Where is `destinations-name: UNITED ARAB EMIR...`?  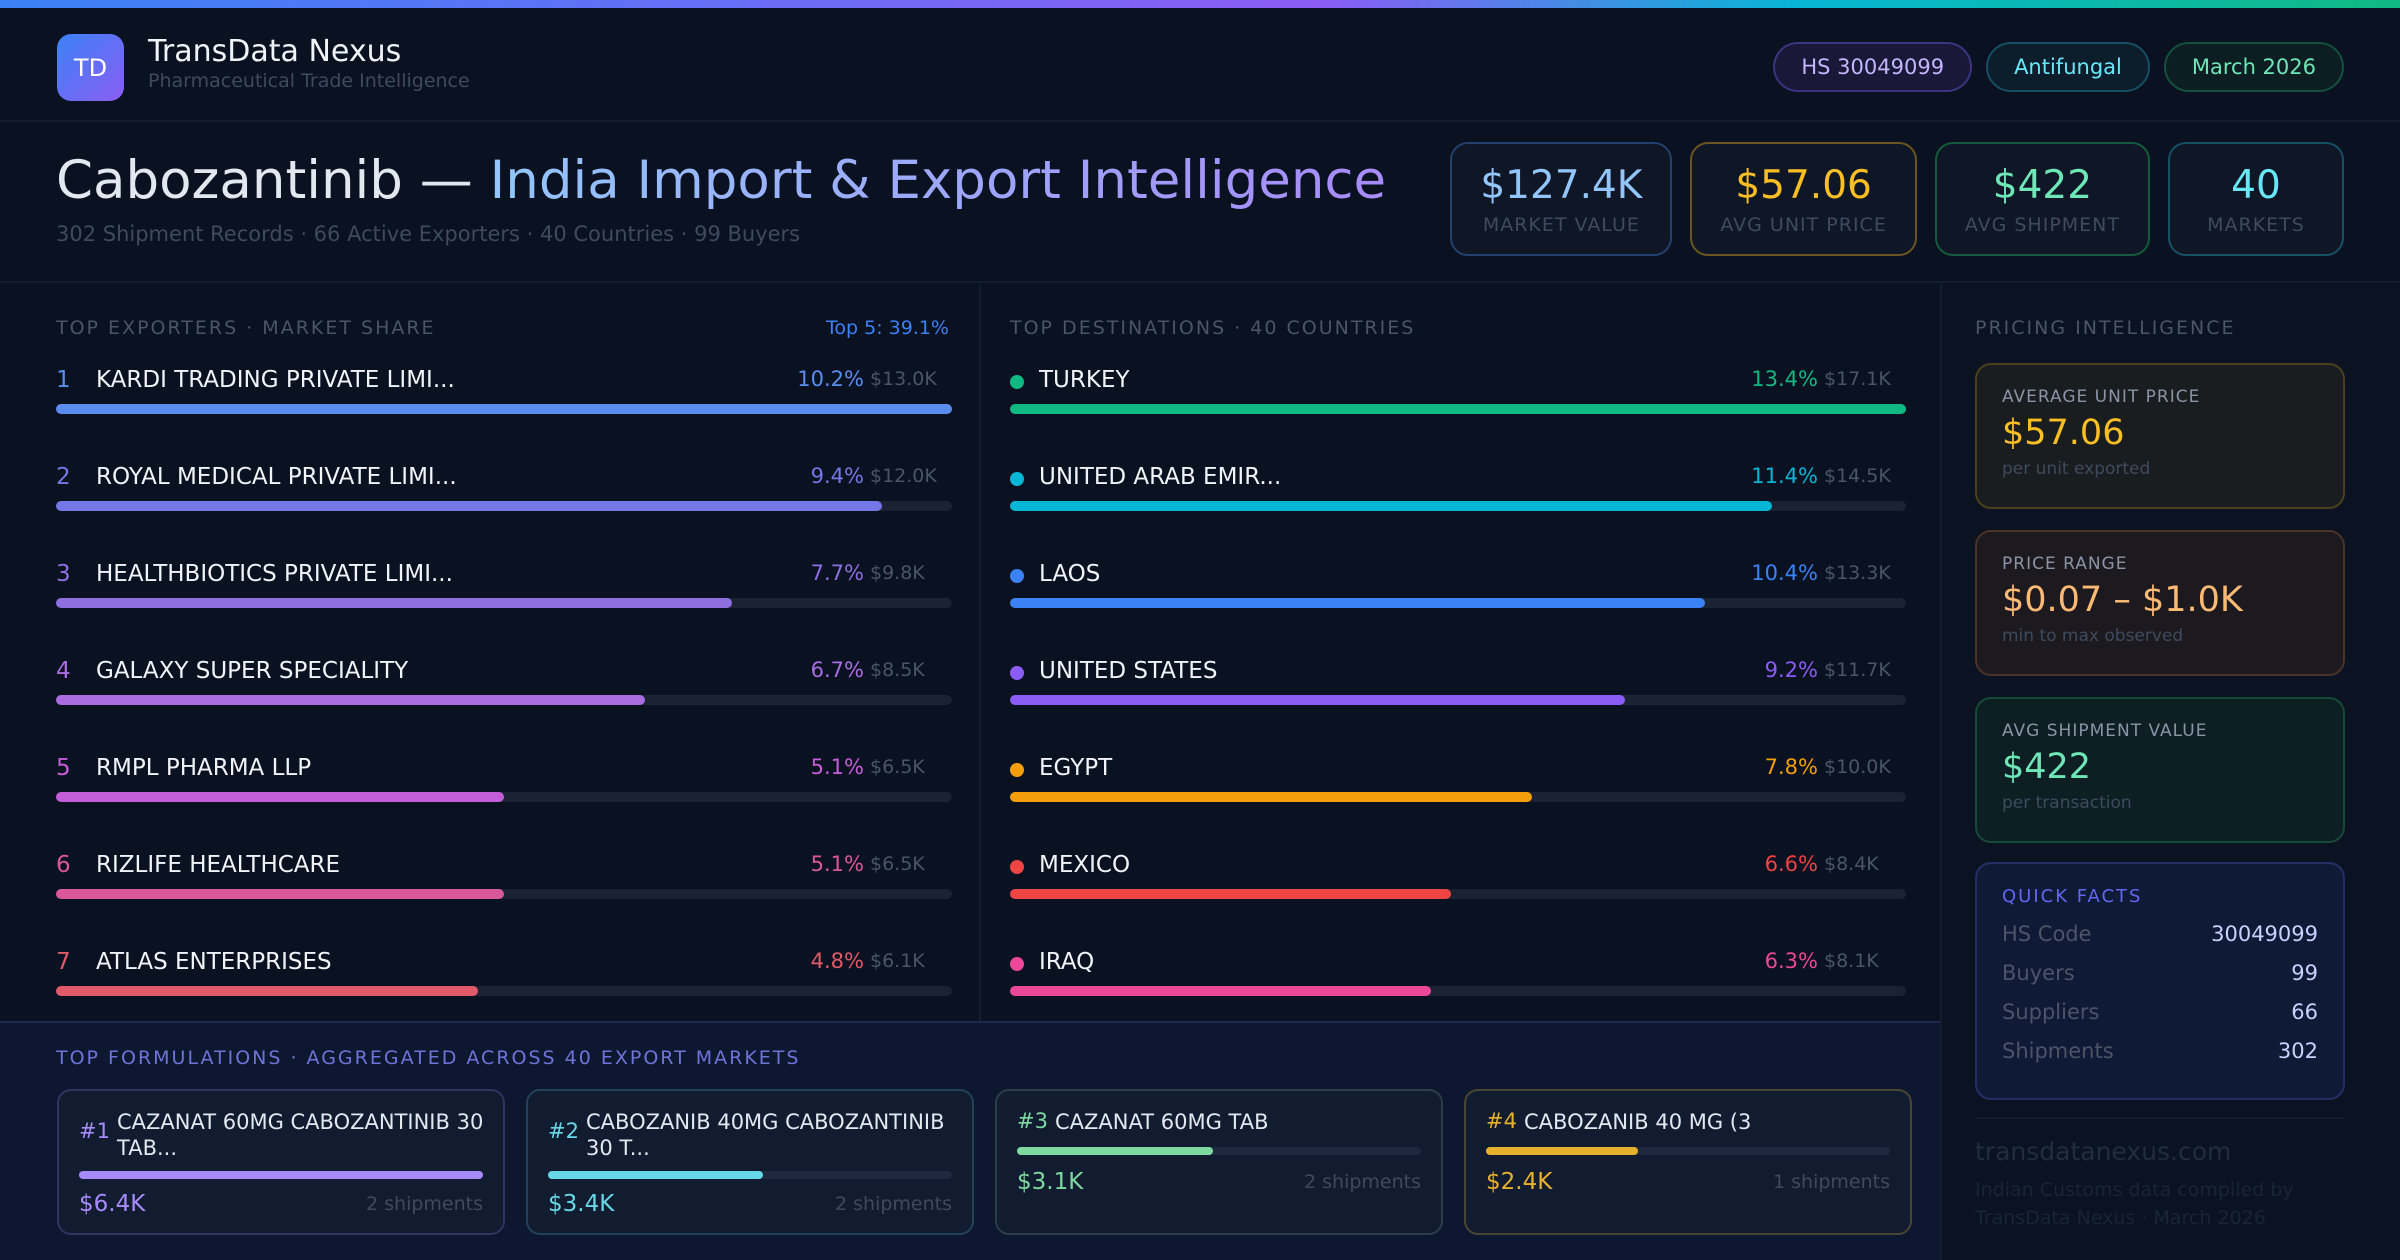 destinations-name: UNITED ARAB EMIR... is located at coordinates (1160, 477).